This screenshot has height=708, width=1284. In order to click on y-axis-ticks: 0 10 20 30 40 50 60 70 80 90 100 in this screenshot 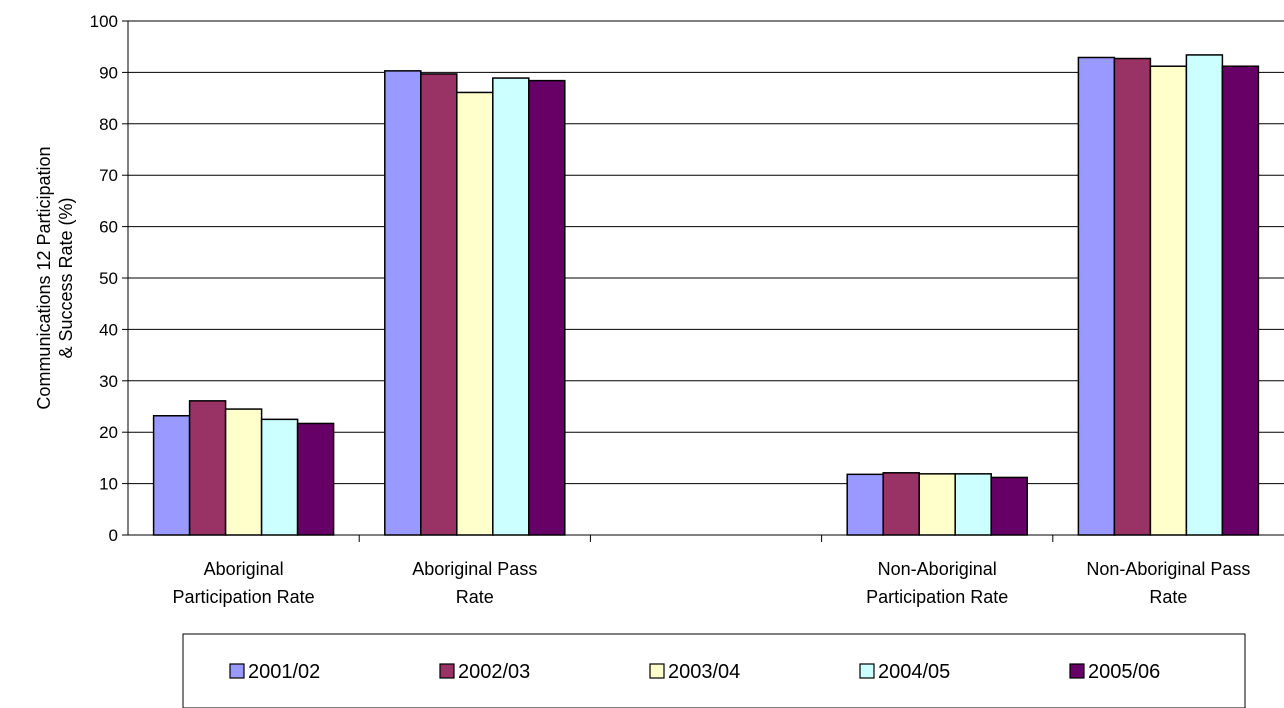, I will do `click(109, 278)`.